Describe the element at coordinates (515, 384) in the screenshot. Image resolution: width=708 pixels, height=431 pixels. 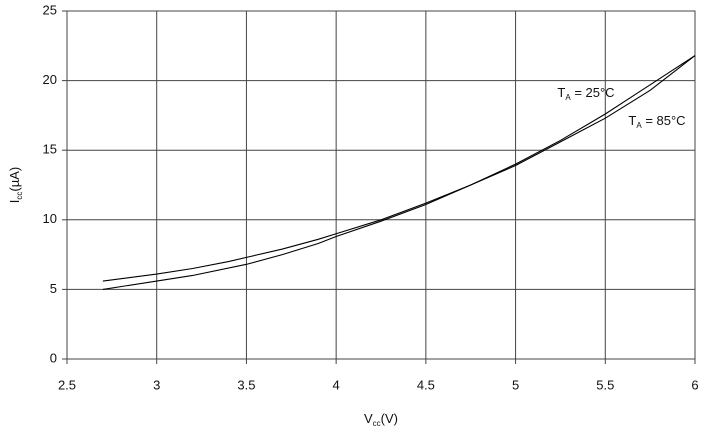
I see `x-tick-label: 5` at that location.